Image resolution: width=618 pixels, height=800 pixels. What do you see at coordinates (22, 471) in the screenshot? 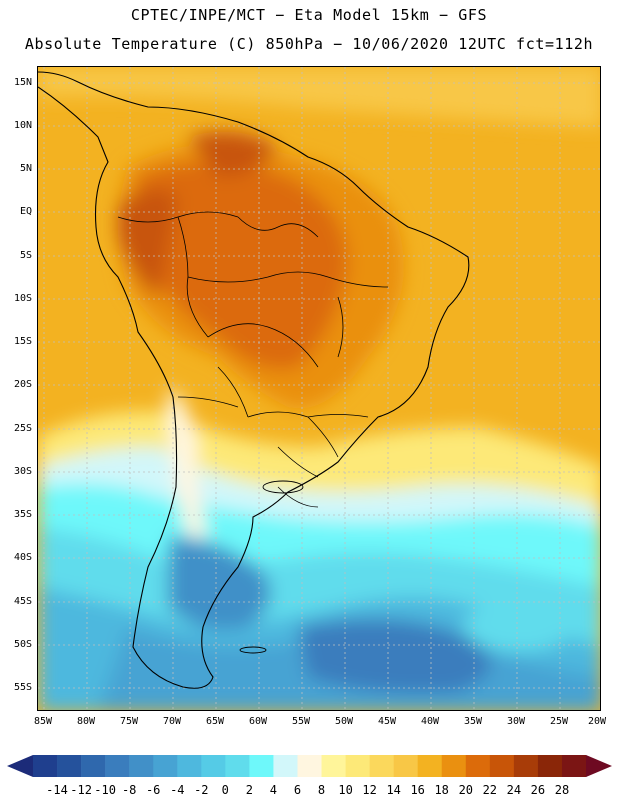
I see `lat-tick-label: 30S` at bounding box center [22, 471].